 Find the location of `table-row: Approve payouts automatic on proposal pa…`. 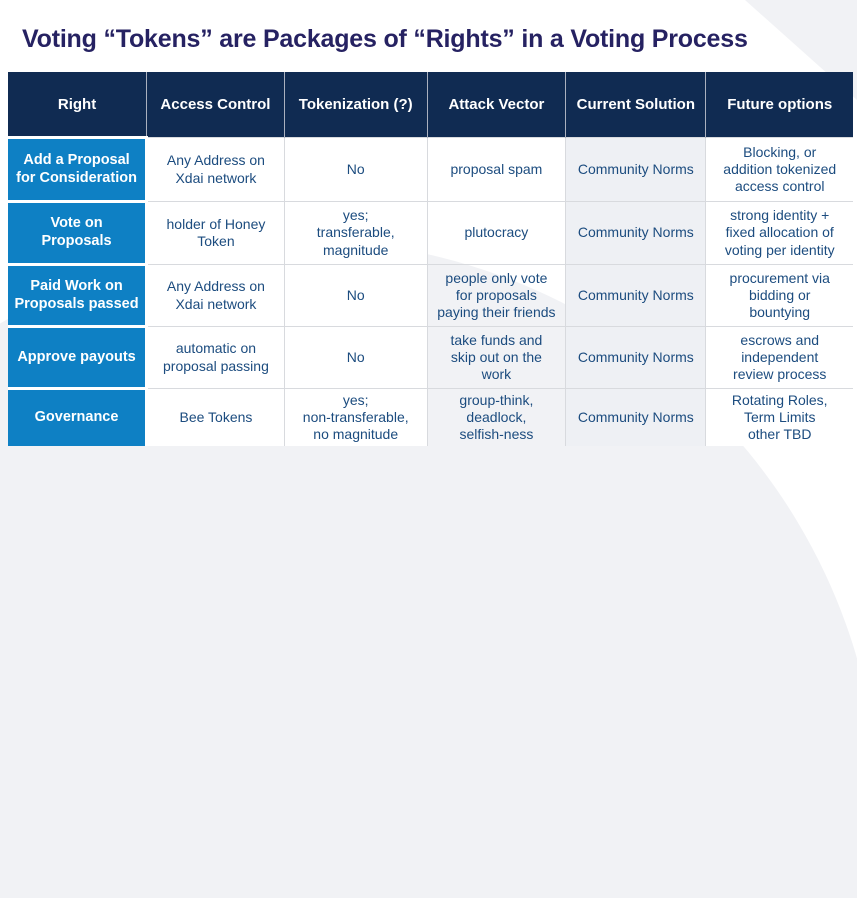

table-row: Approve payouts automatic on proposal pa… is located at coordinates (430, 357).